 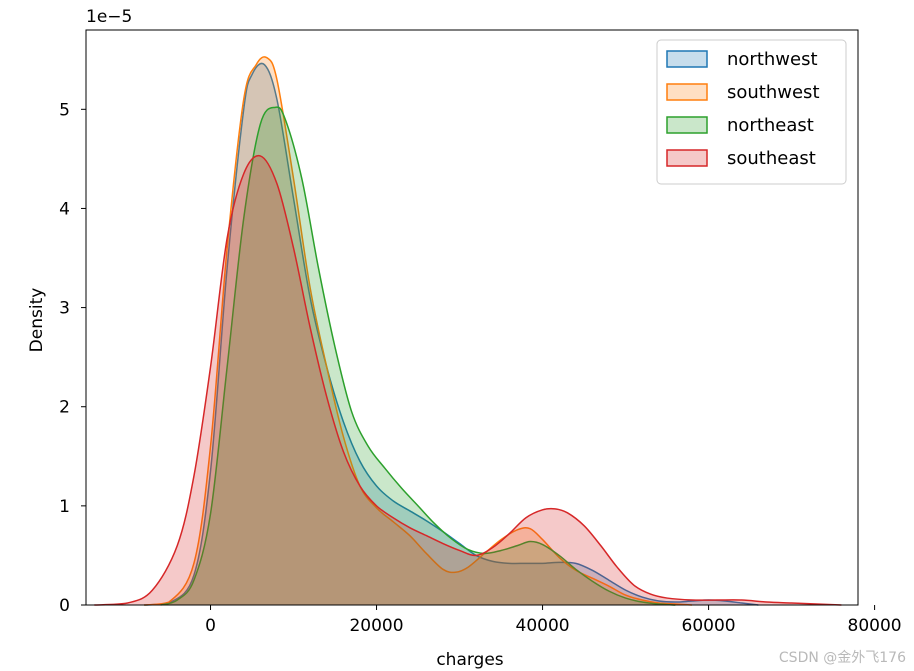 I want to click on y-tick-label: 3, so click(x=64, y=309).